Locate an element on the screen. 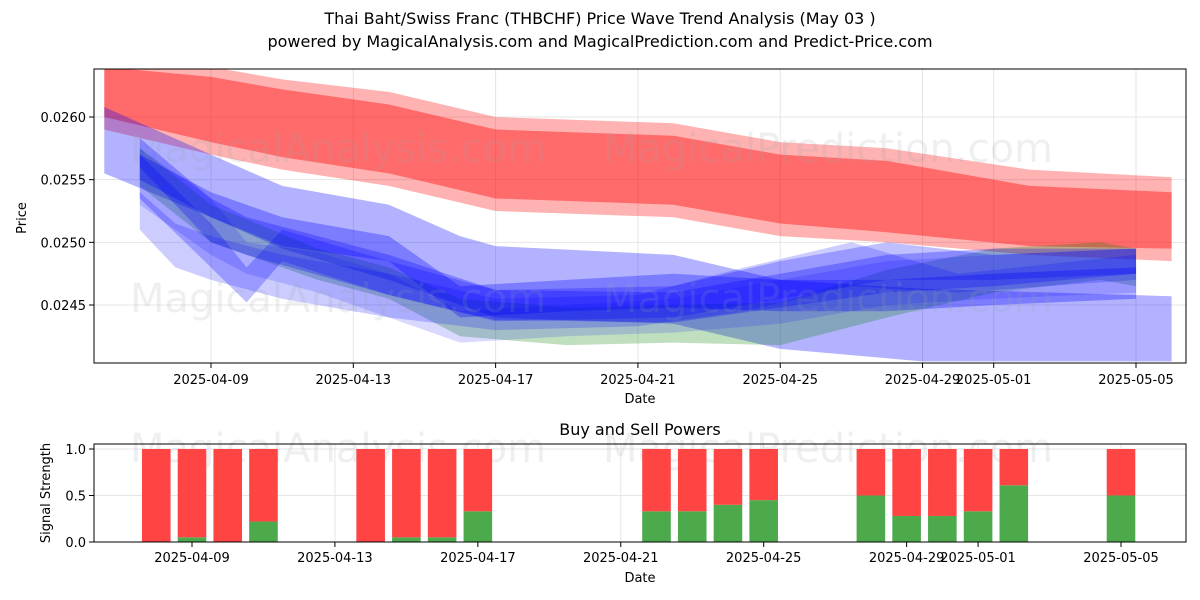  powers-x-tick-label: 2025-04-29 is located at coordinates (907, 558).